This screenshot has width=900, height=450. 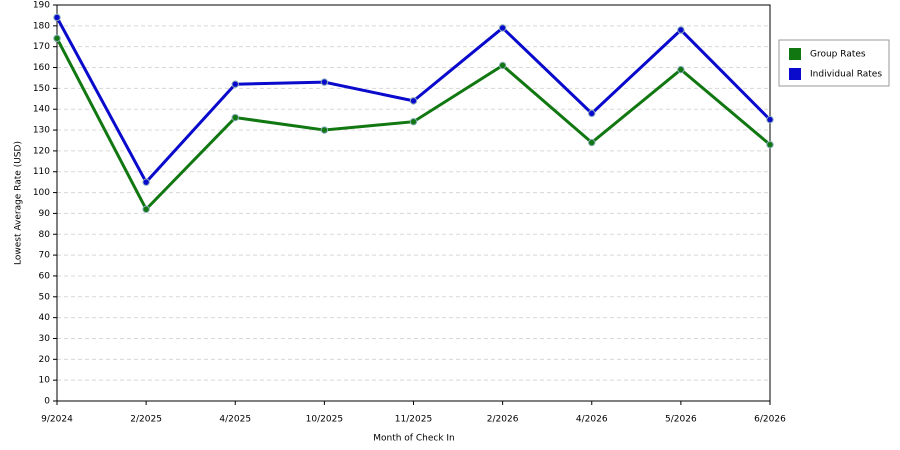 I want to click on y-tick-label: 0, so click(x=47, y=402).